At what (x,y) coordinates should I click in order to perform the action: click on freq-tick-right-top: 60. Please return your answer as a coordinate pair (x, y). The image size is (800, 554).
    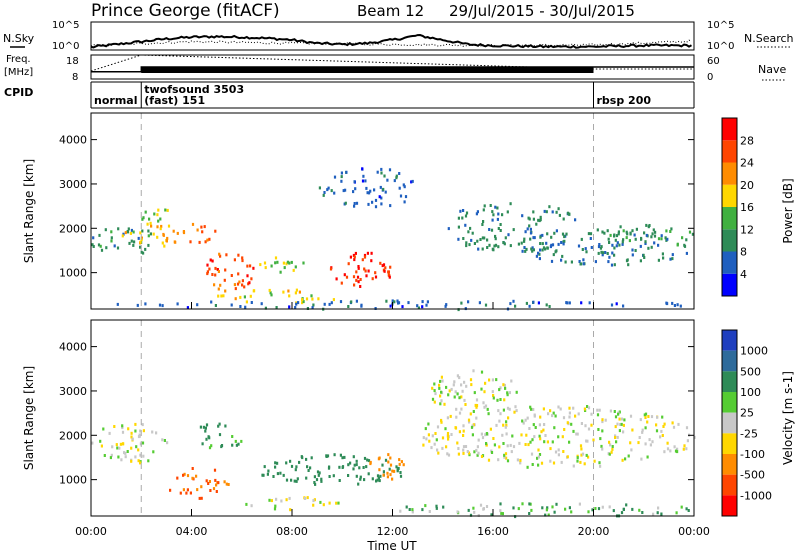
    Looking at the image, I should click on (713, 61).